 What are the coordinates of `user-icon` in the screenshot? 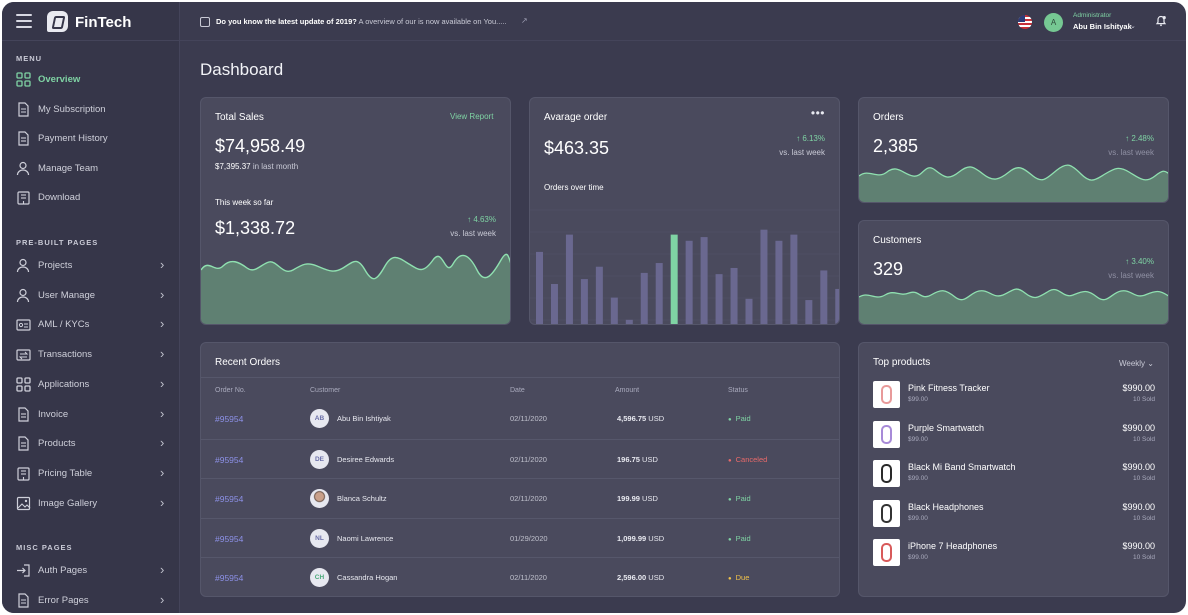 It's located at (23, 168).